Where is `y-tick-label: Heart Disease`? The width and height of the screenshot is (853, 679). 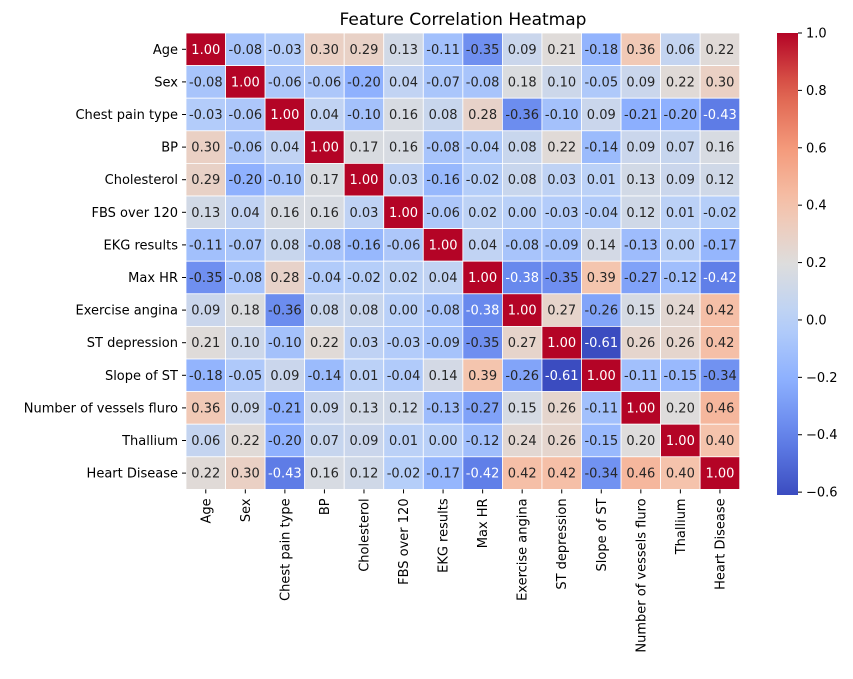
y-tick-label: Heart Disease is located at coordinates (132, 474).